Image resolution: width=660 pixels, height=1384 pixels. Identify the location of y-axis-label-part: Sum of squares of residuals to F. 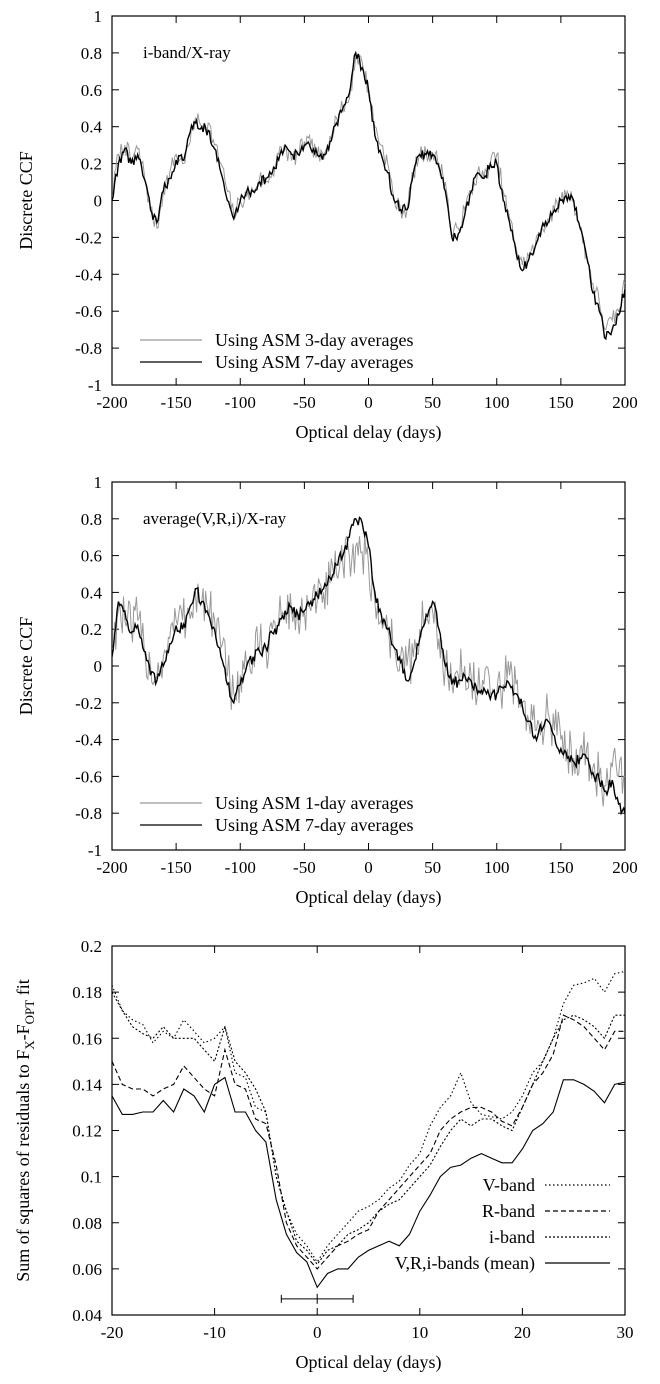
(23, 1166).